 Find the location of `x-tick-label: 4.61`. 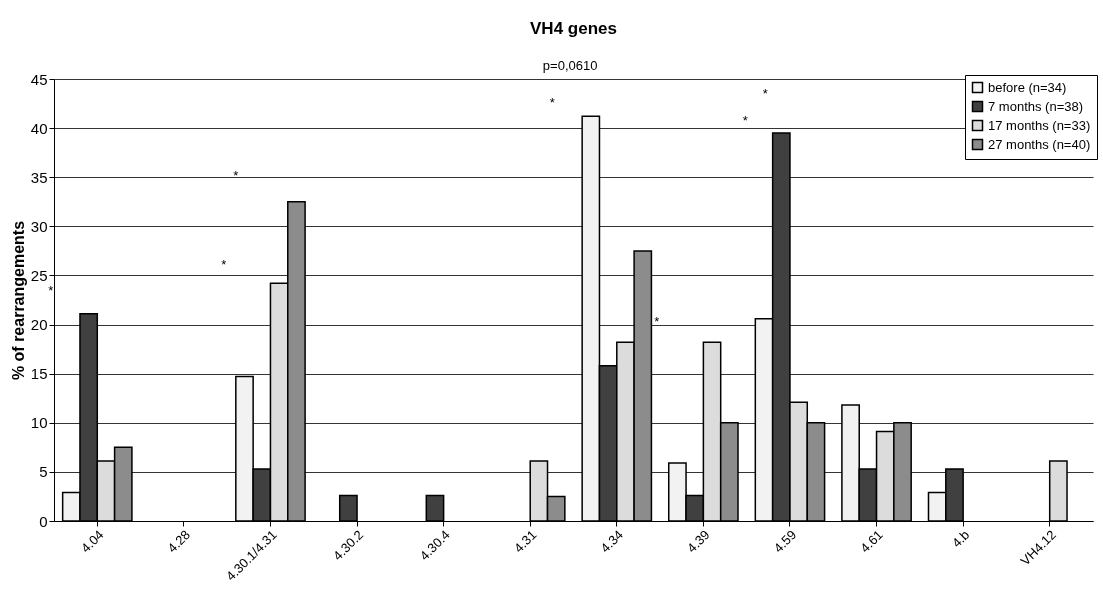

x-tick-label: 4.61 is located at coordinates (871, 541).